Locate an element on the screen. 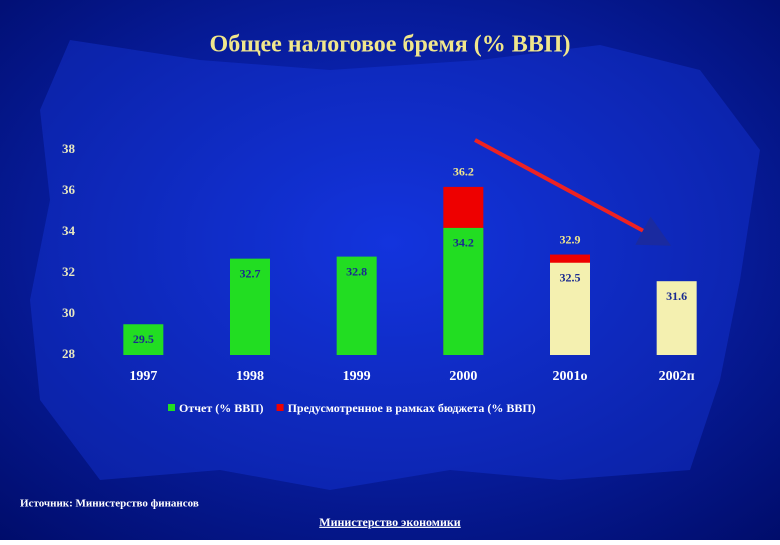  y-tick-label: 28 is located at coordinates (69, 353).